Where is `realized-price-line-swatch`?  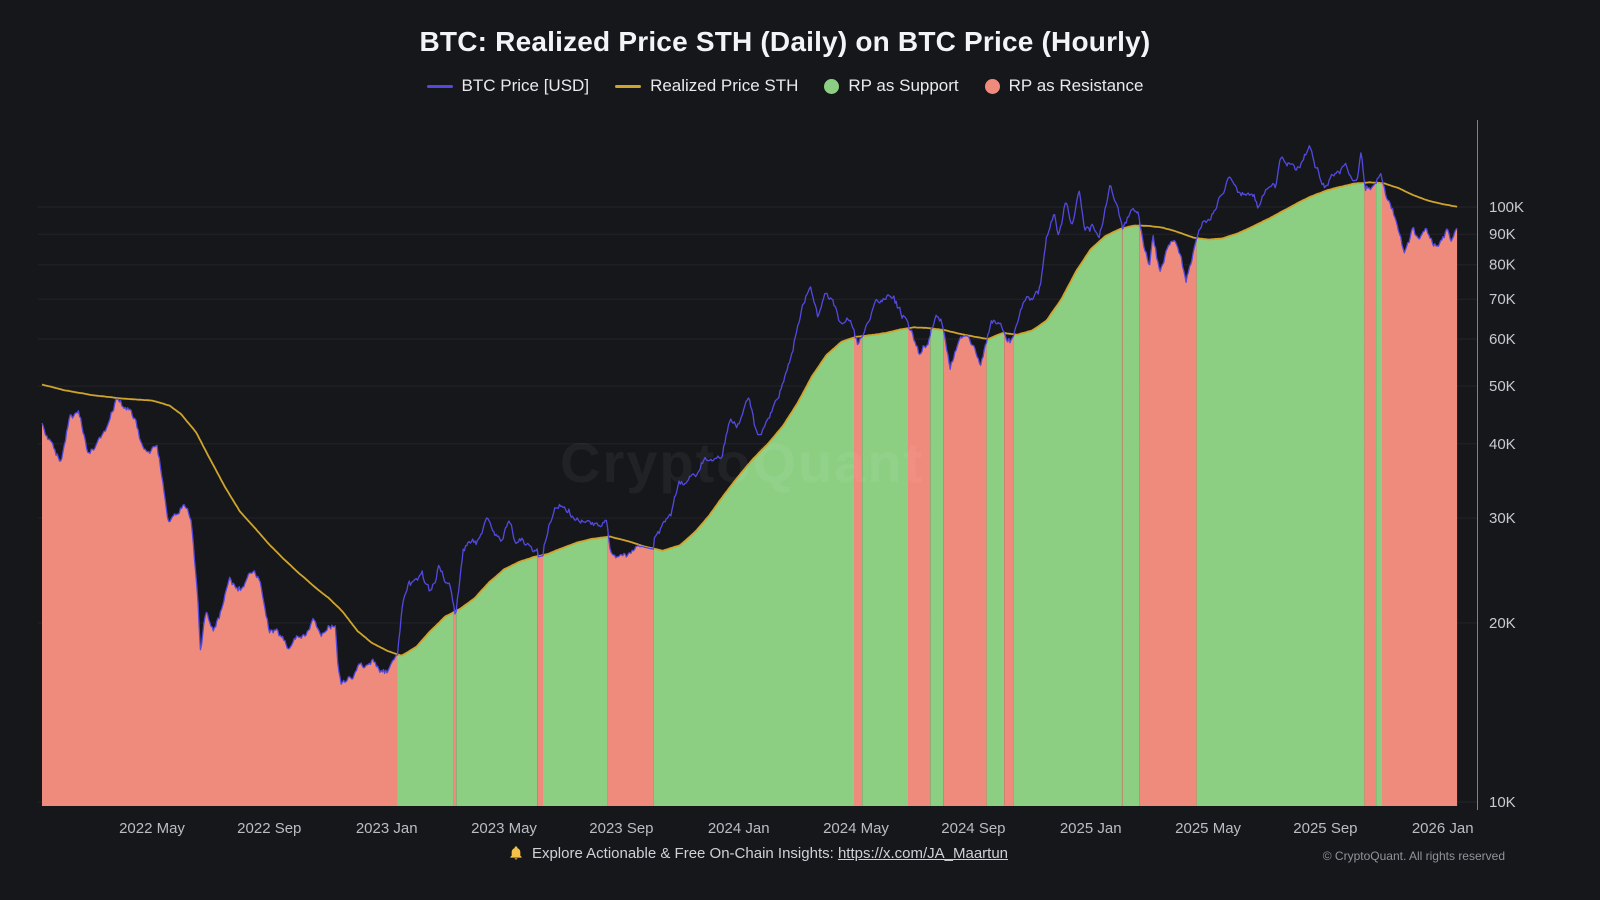
realized-price-line-swatch is located at coordinates (628, 86).